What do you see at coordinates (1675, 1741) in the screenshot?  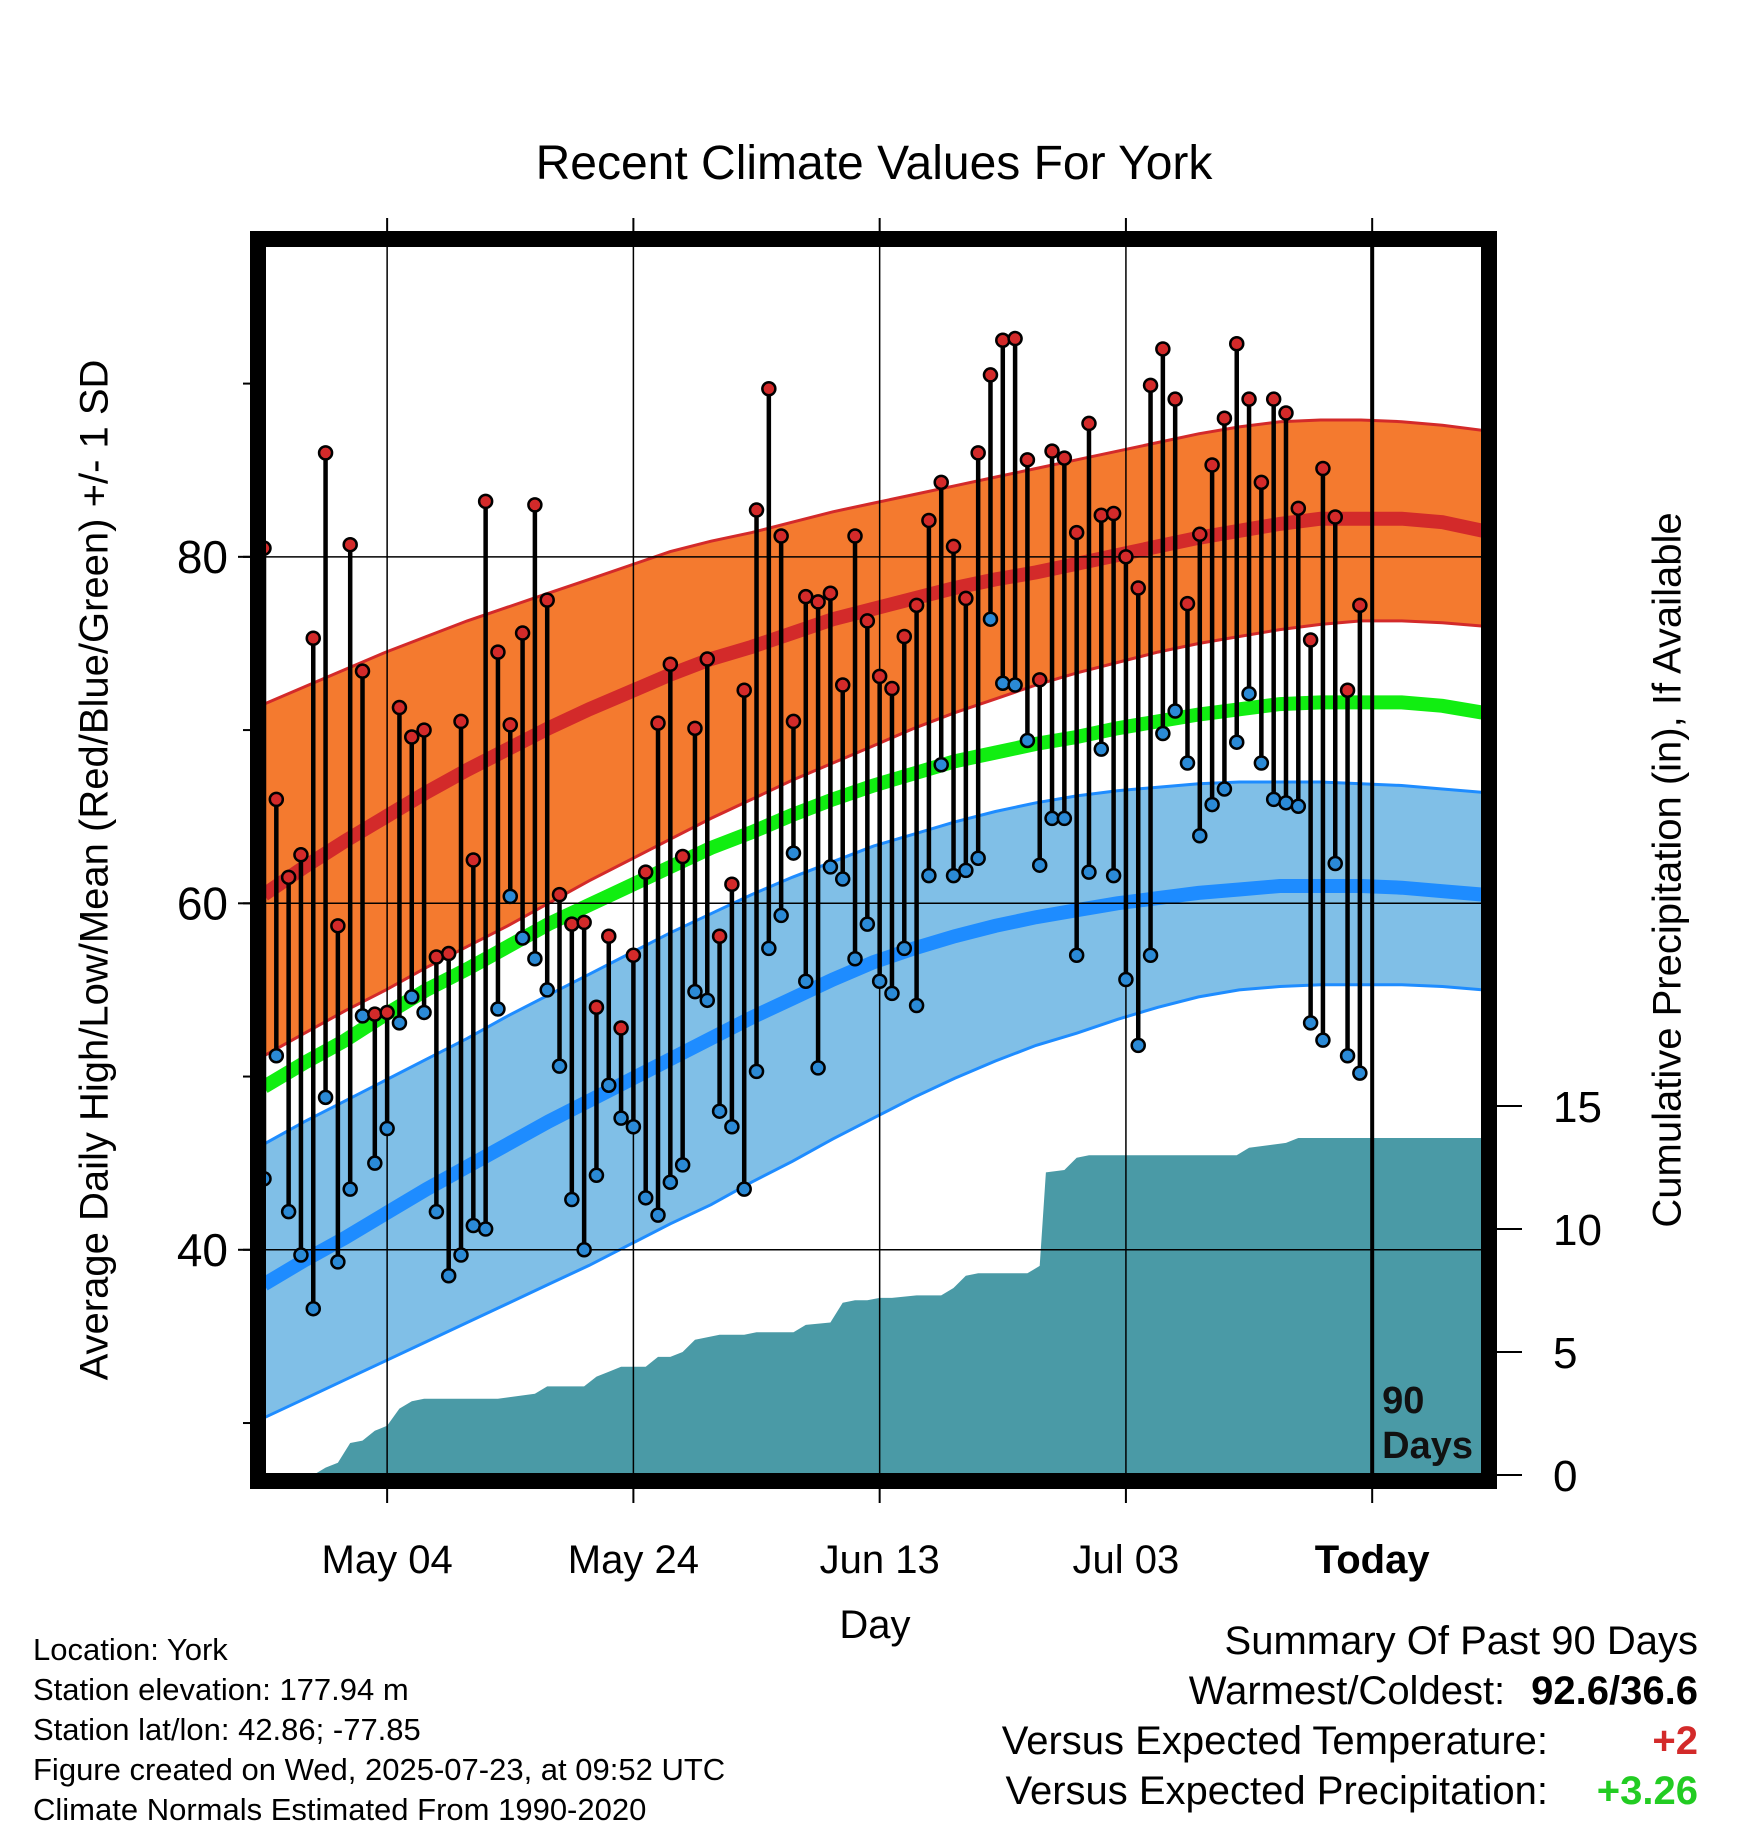 I see `temp-value: +2` at bounding box center [1675, 1741].